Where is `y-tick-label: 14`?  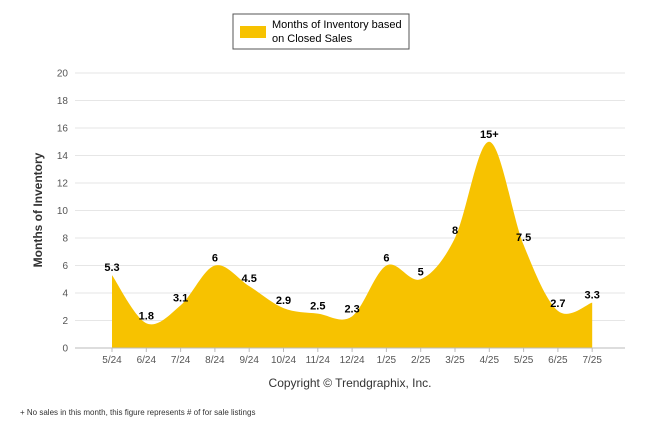
y-tick-label: 14 is located at coordinates (63, 156).